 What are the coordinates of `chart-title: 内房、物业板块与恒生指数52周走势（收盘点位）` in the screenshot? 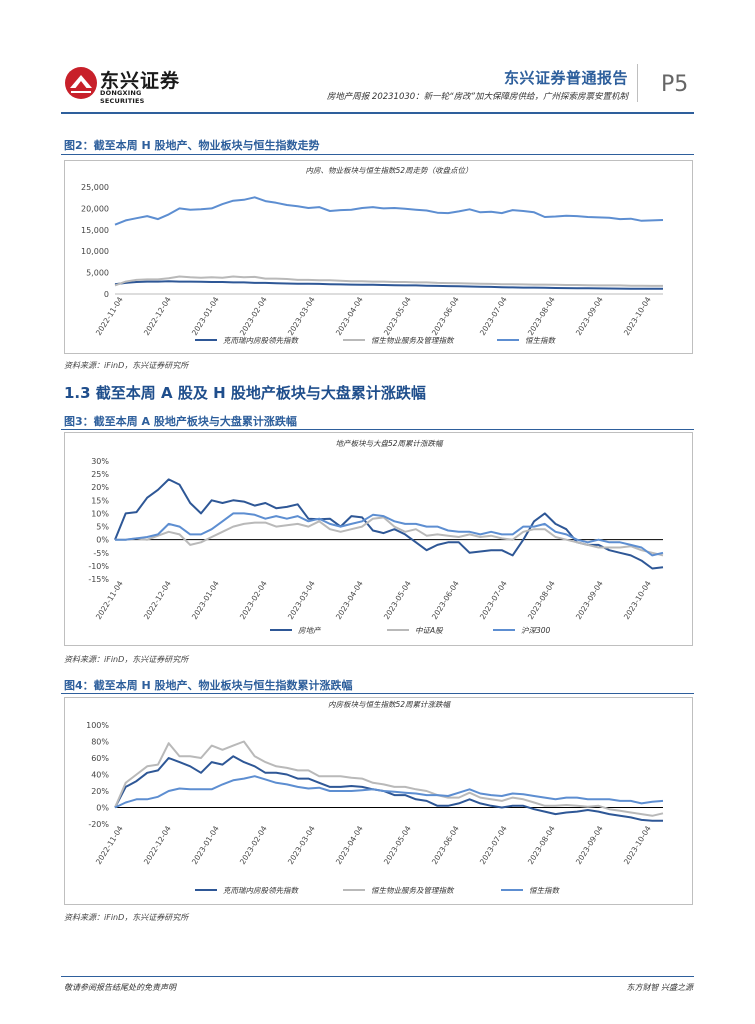 It's located at (388, 170).